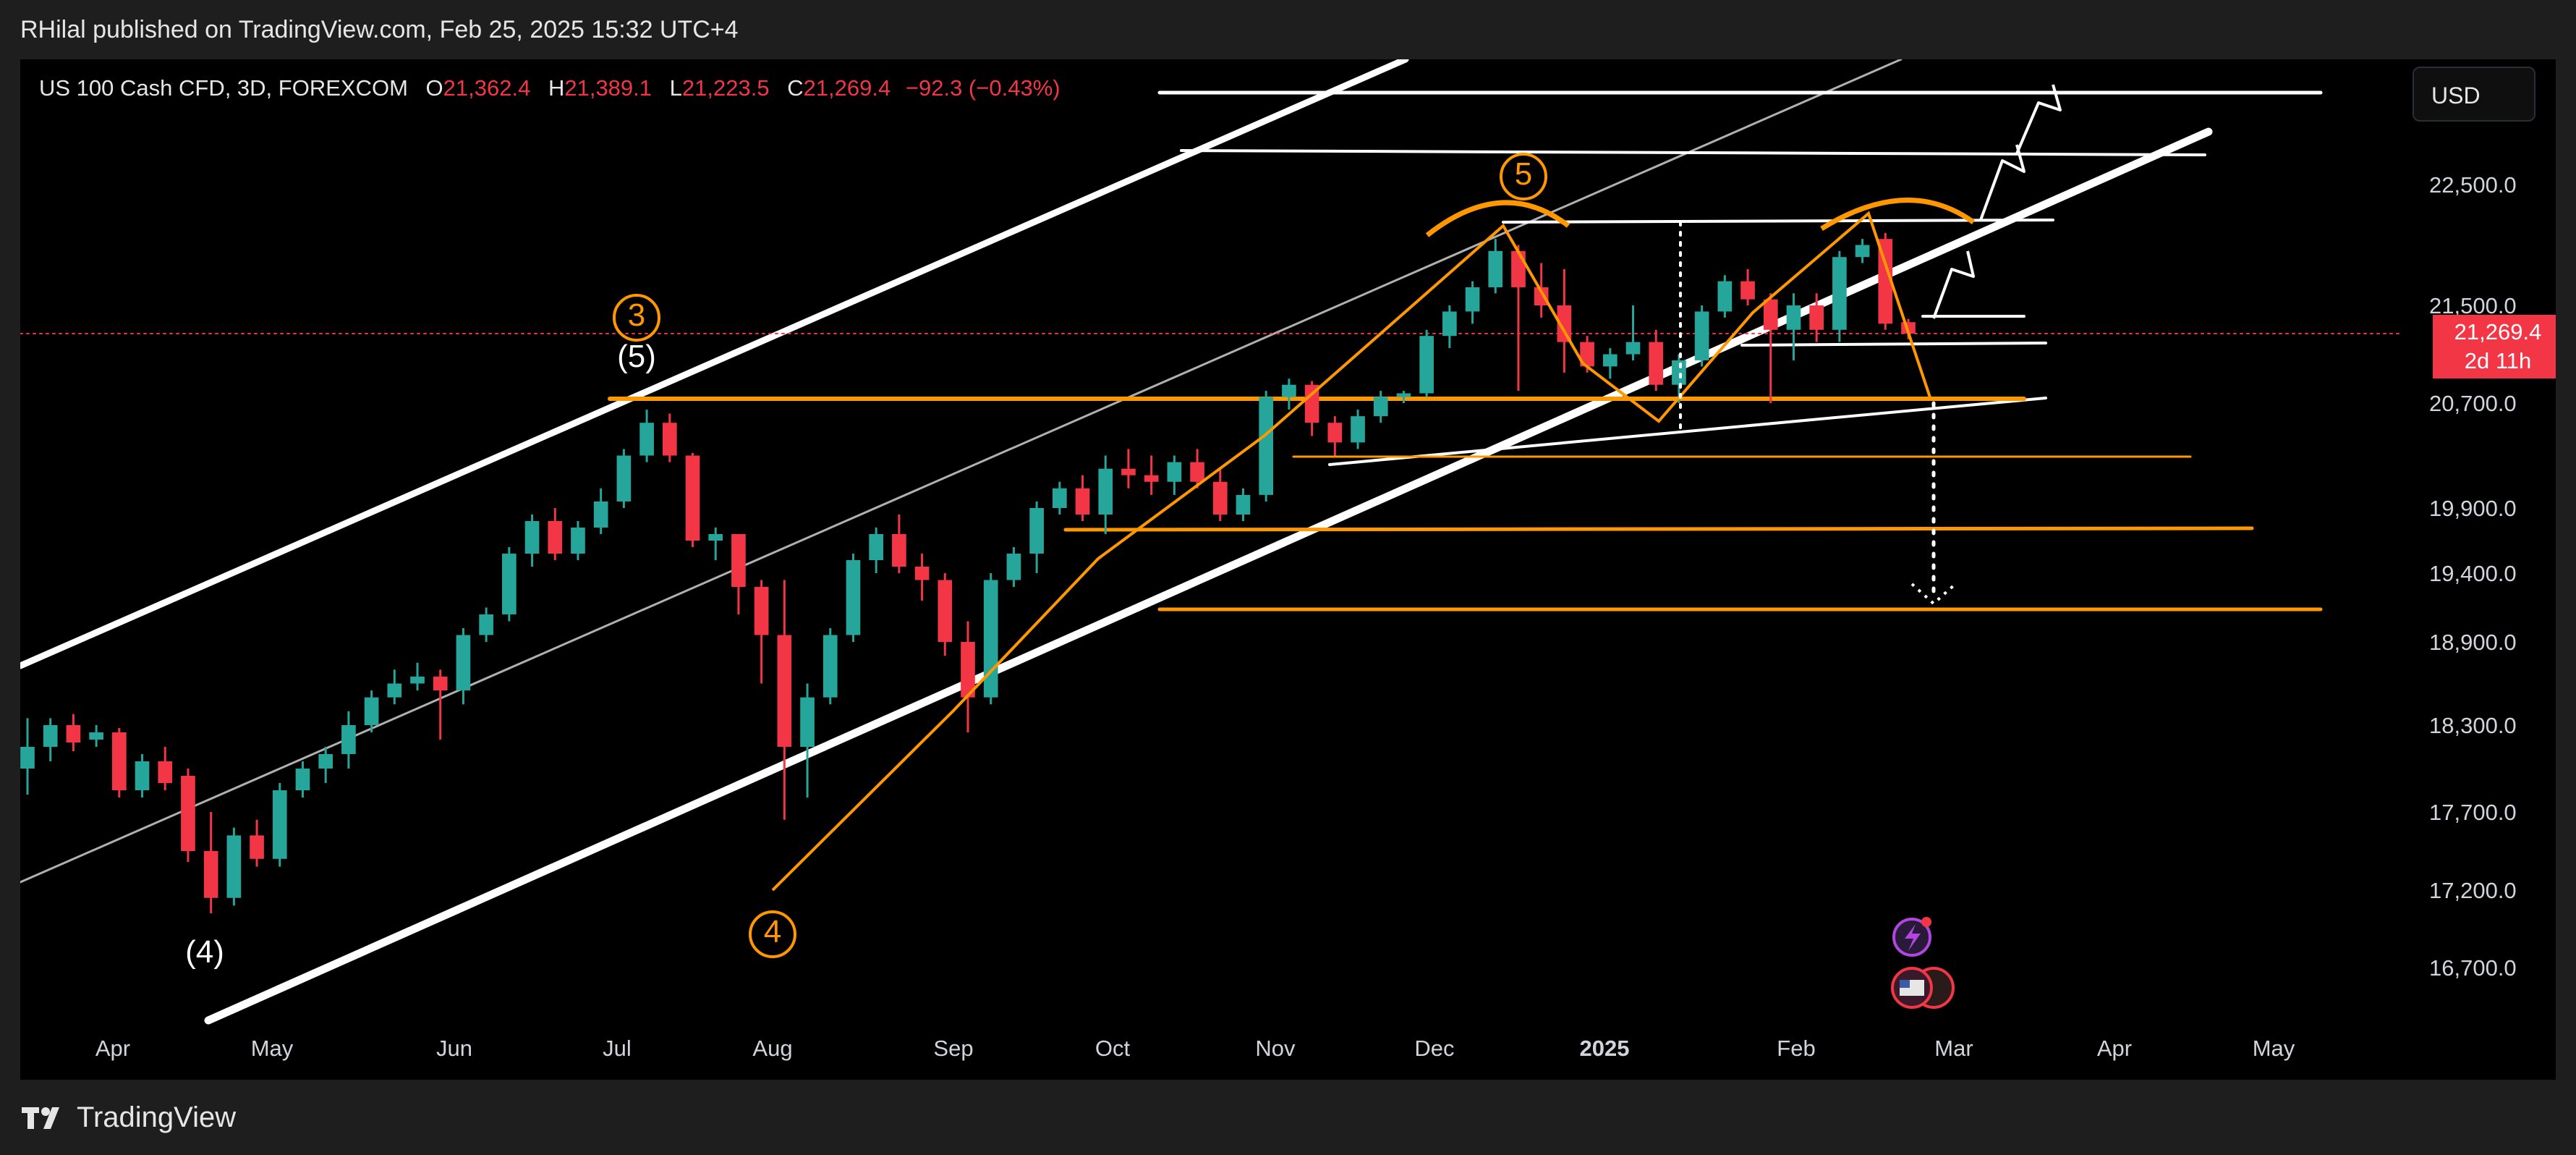 This screenshot has width=2576, height=1155. What do you see at coordinates (795, 88) in the screenshot?
I see `close-label: C` at bounding box center [795, 88].